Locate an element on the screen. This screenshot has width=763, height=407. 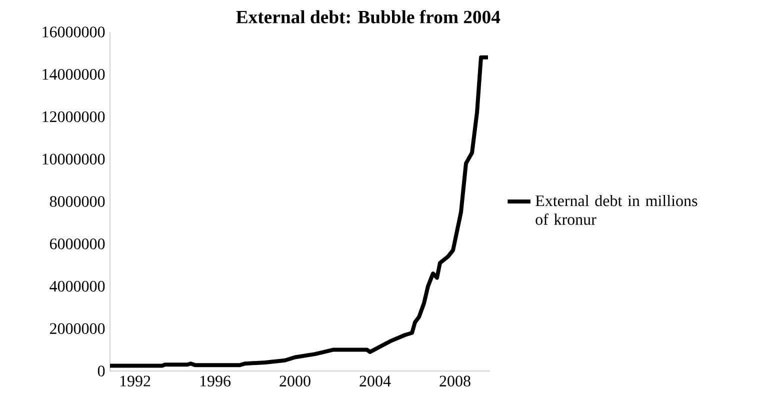
y-tick-label: 14000000 is located at coordinates (73, 74).